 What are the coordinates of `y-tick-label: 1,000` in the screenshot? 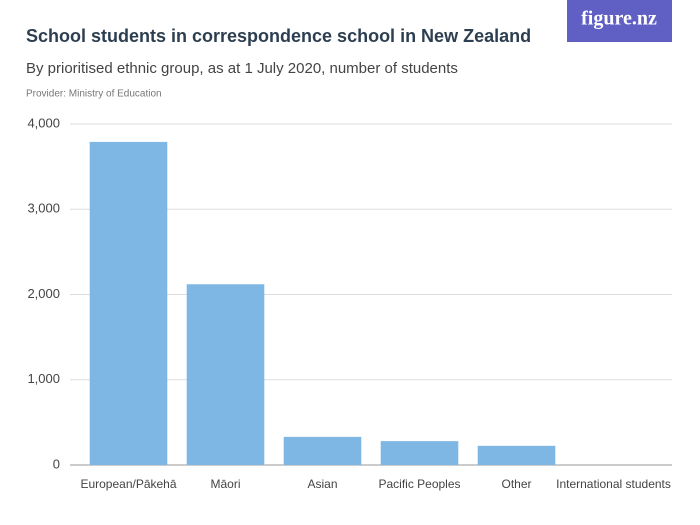 It's located at (43, 378).